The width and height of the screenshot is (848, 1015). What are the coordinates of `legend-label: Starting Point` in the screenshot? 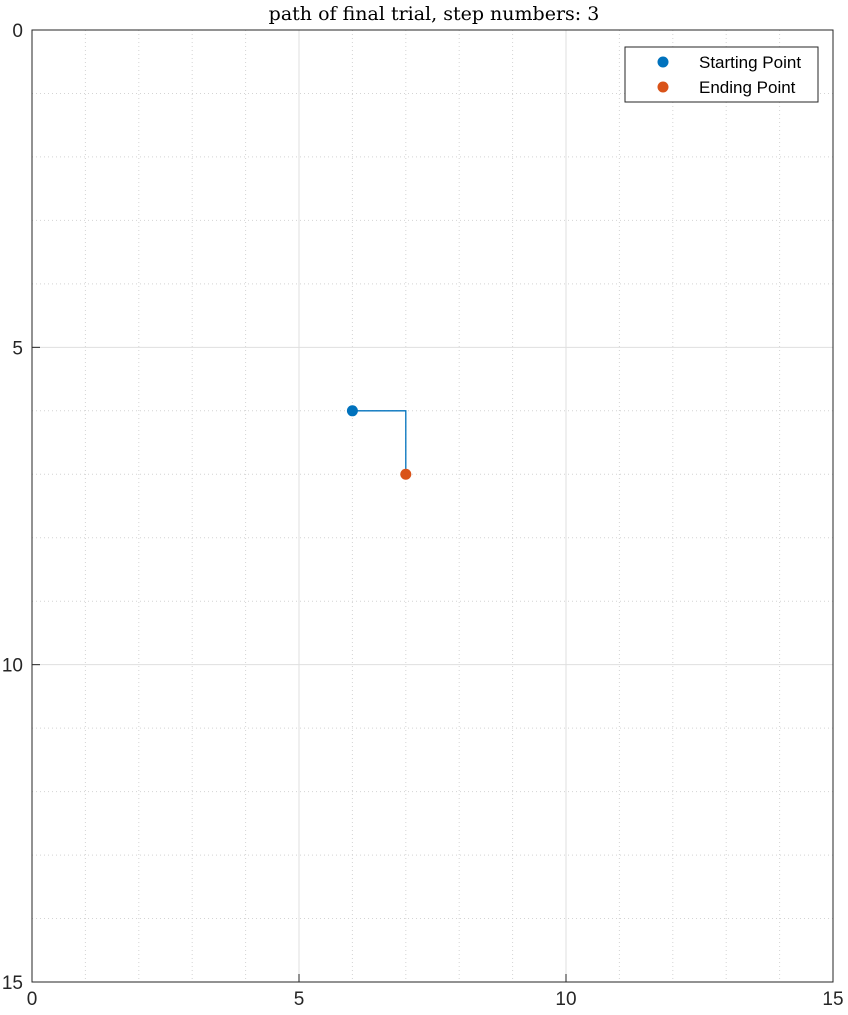 It's located at (750, 62).